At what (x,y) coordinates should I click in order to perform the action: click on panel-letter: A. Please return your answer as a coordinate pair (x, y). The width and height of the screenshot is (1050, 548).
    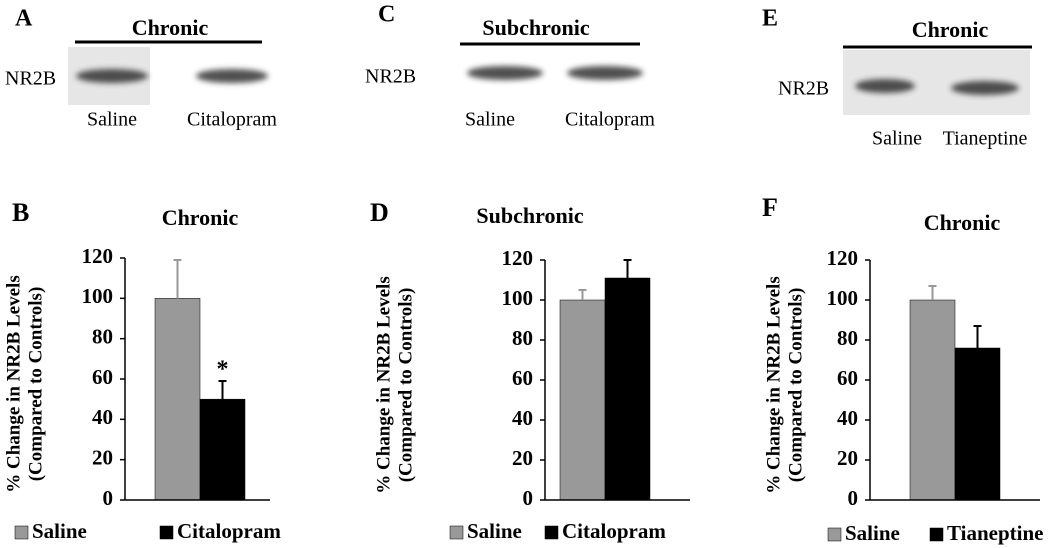
    Looking at the image, I should click on (24, 19).